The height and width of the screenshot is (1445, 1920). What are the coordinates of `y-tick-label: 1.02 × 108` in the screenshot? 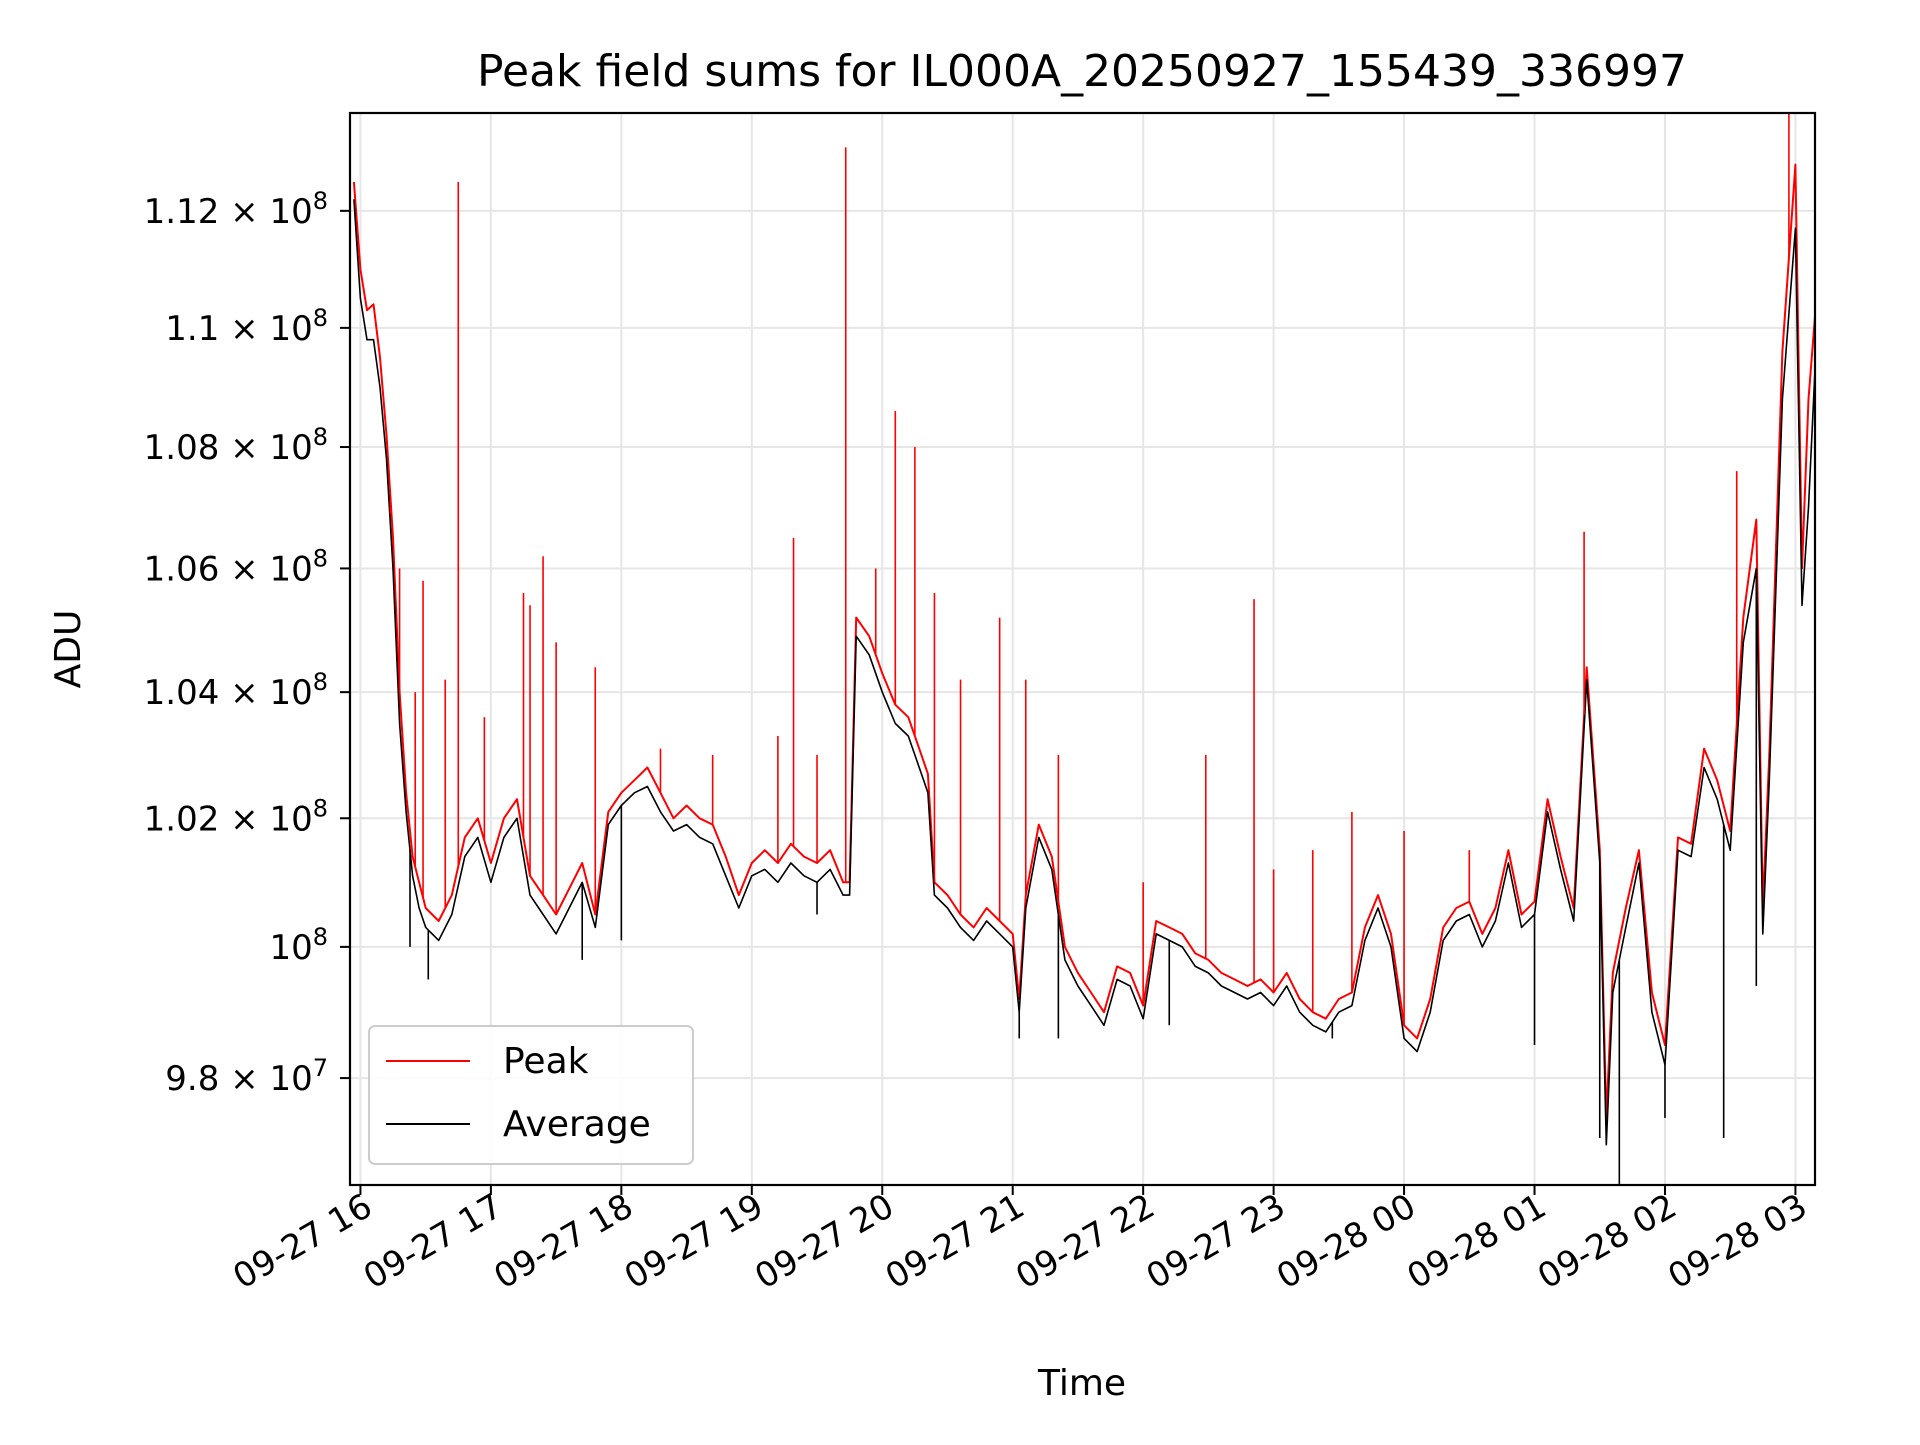 It's located at (236, 816).